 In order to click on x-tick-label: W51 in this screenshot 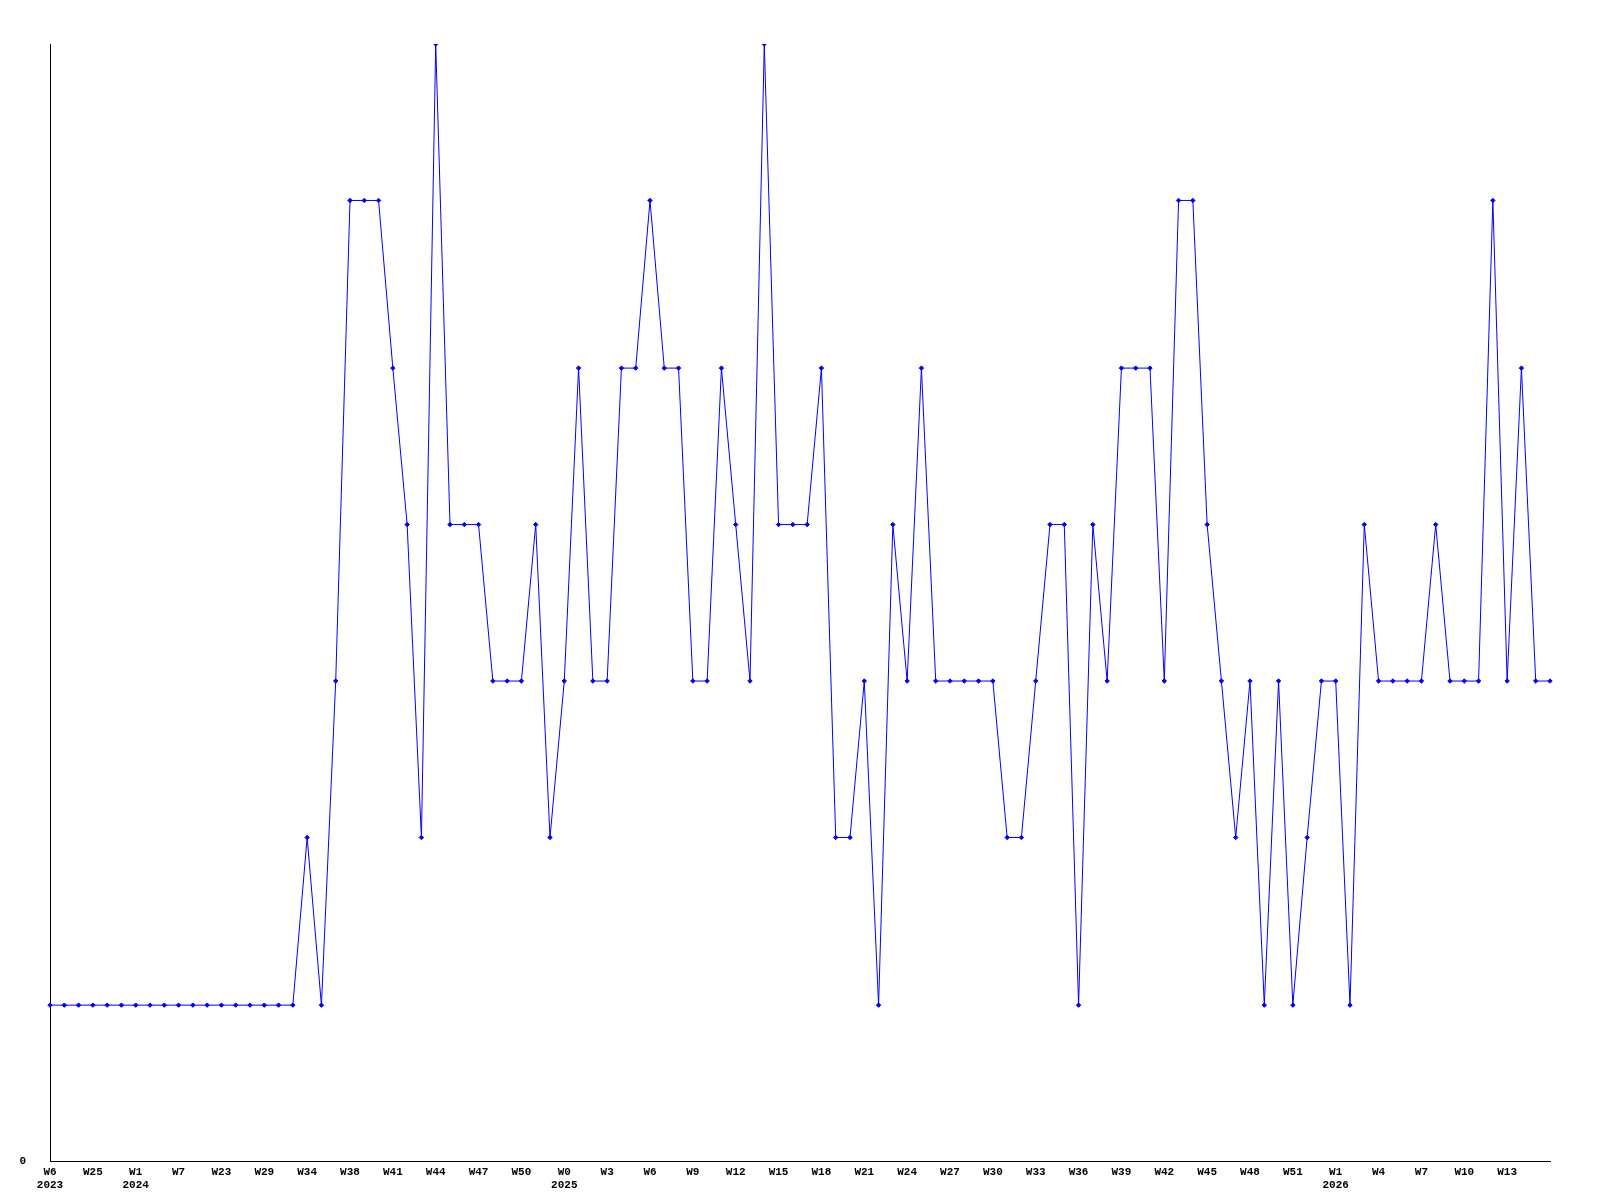, I will do `click(1293, 1171)`.